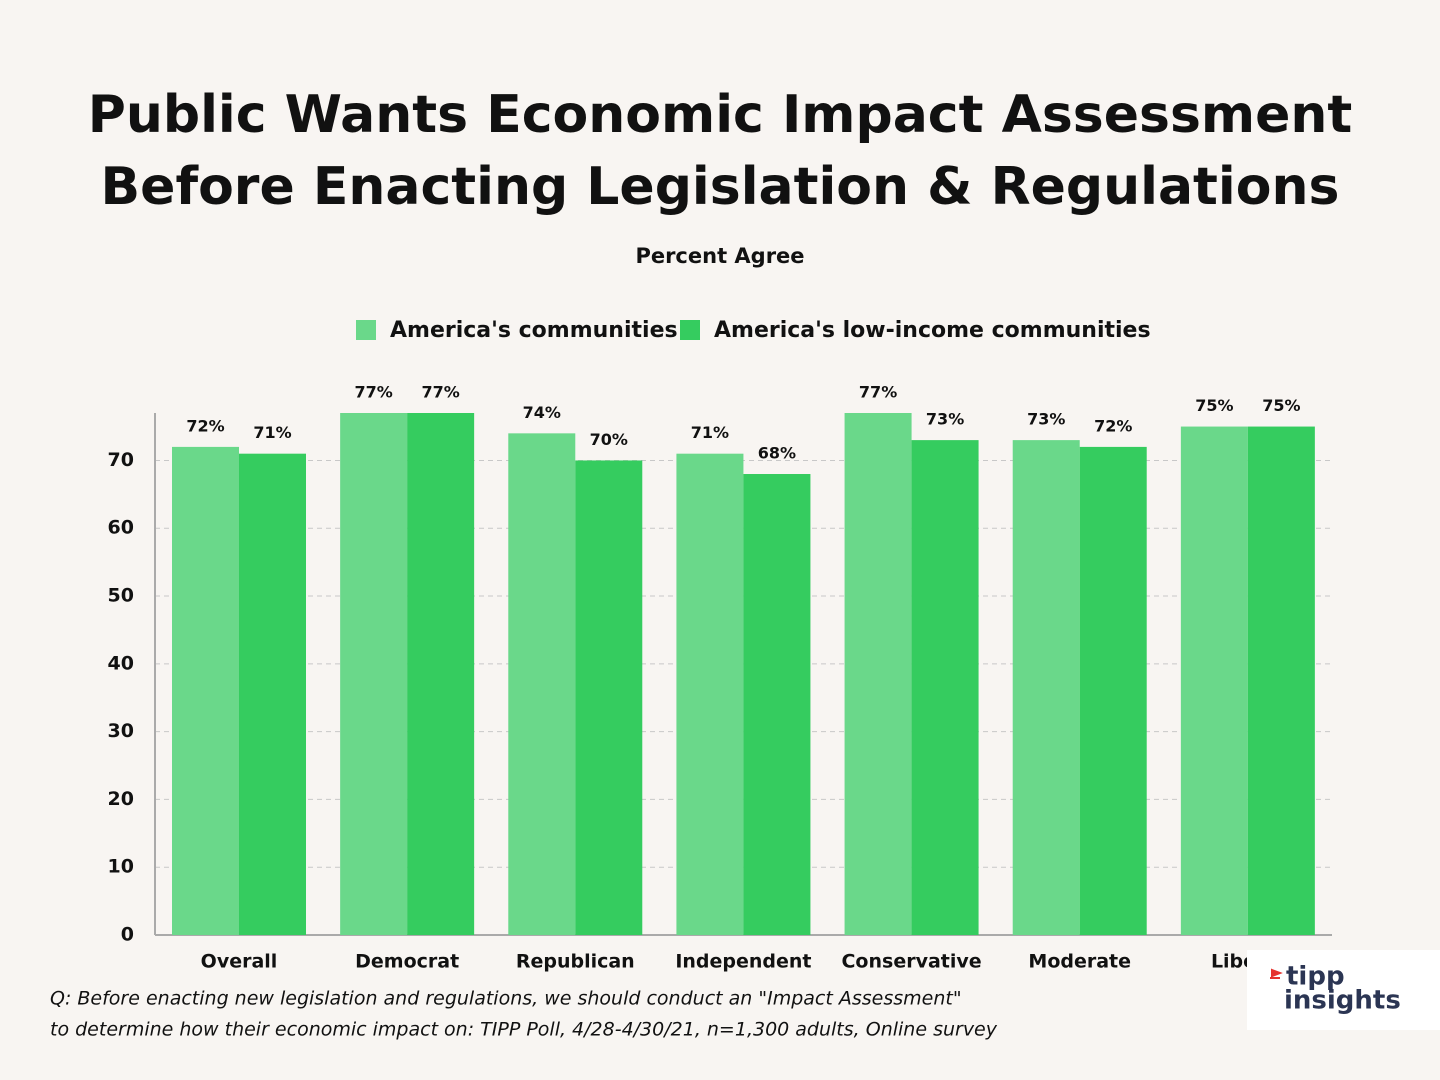  What do you see at coordinates (239, 962) in the screenshot?
I see `x-tick-label: Overall` at bounding box center [239, 962].